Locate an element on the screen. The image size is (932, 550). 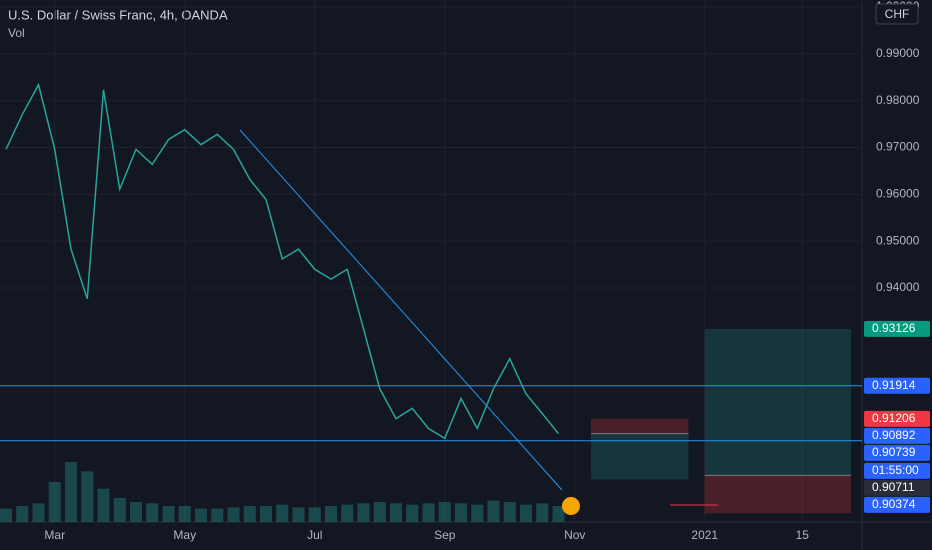
x-tick-label: 2021 is located at coordinates (704, 535).